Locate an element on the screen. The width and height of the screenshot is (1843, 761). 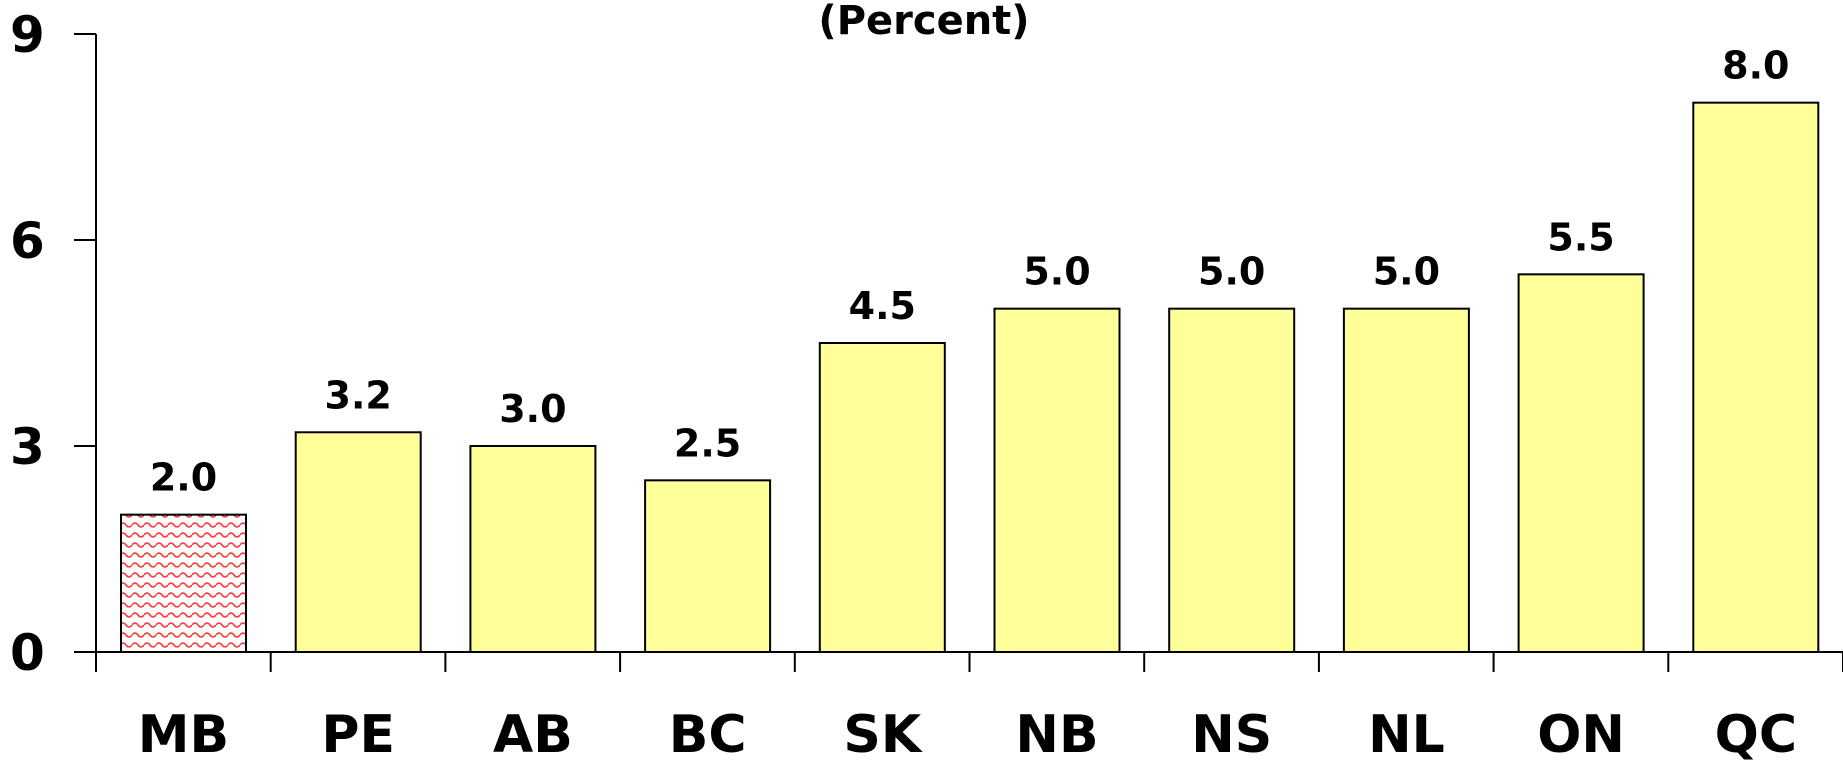
data-label-qc: 8.0 is located at coordinates (1755, 66).